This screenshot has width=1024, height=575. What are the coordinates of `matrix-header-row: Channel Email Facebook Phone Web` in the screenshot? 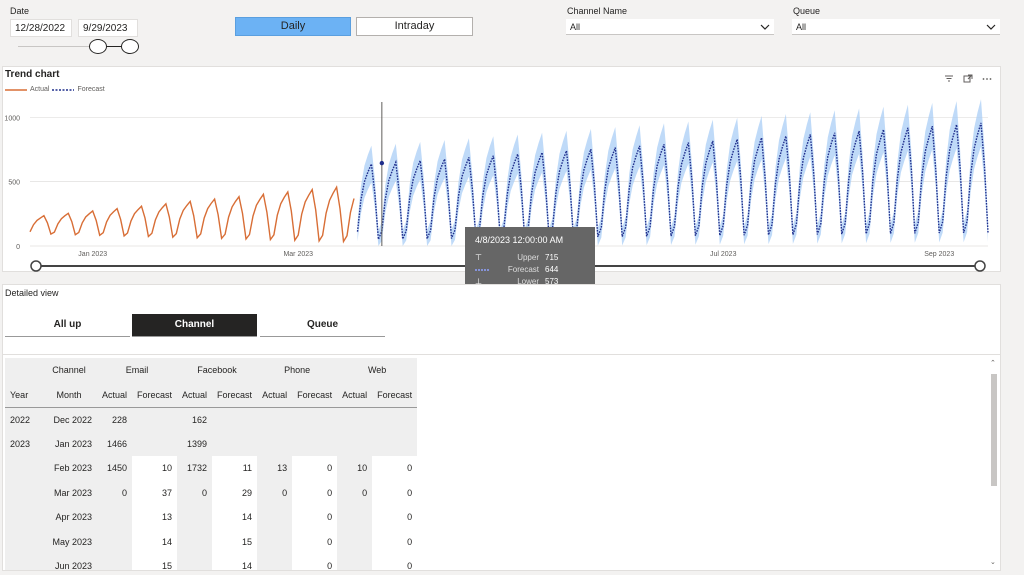 It's located at (211, 370).